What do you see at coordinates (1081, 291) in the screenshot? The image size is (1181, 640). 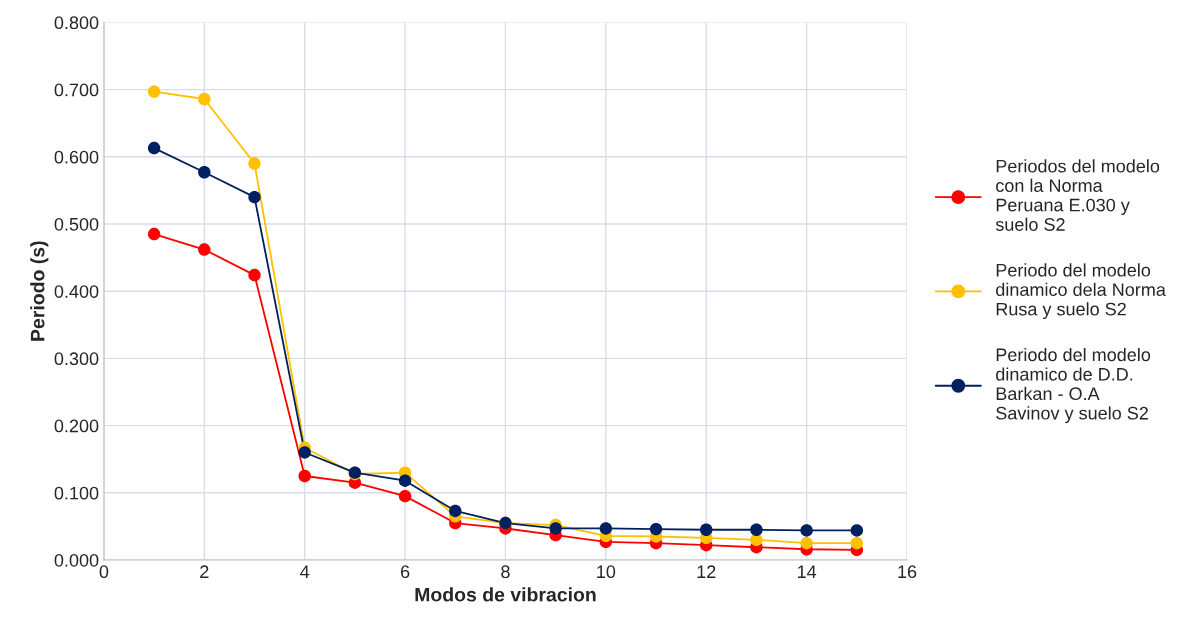 I see `legend-label: Periodo del modelo dinamico dela Norma Rusa y suelo S2` at bounding box center [1081, 291].